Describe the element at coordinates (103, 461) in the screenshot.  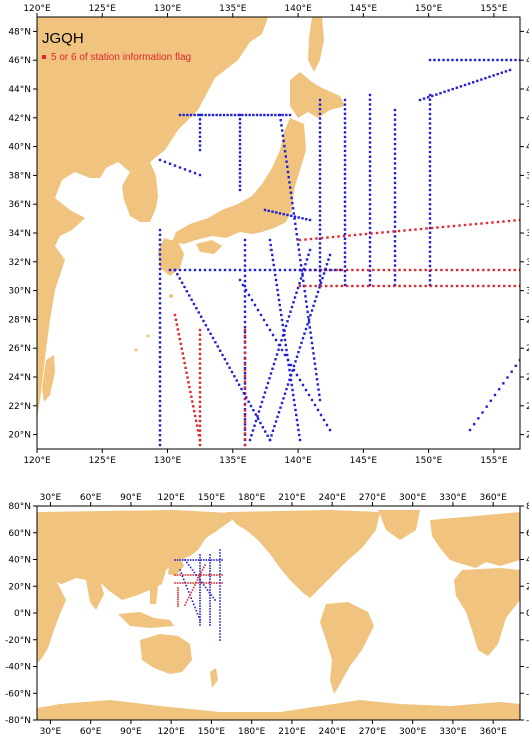
I see `lon-tick-label: 125°E` at that location.